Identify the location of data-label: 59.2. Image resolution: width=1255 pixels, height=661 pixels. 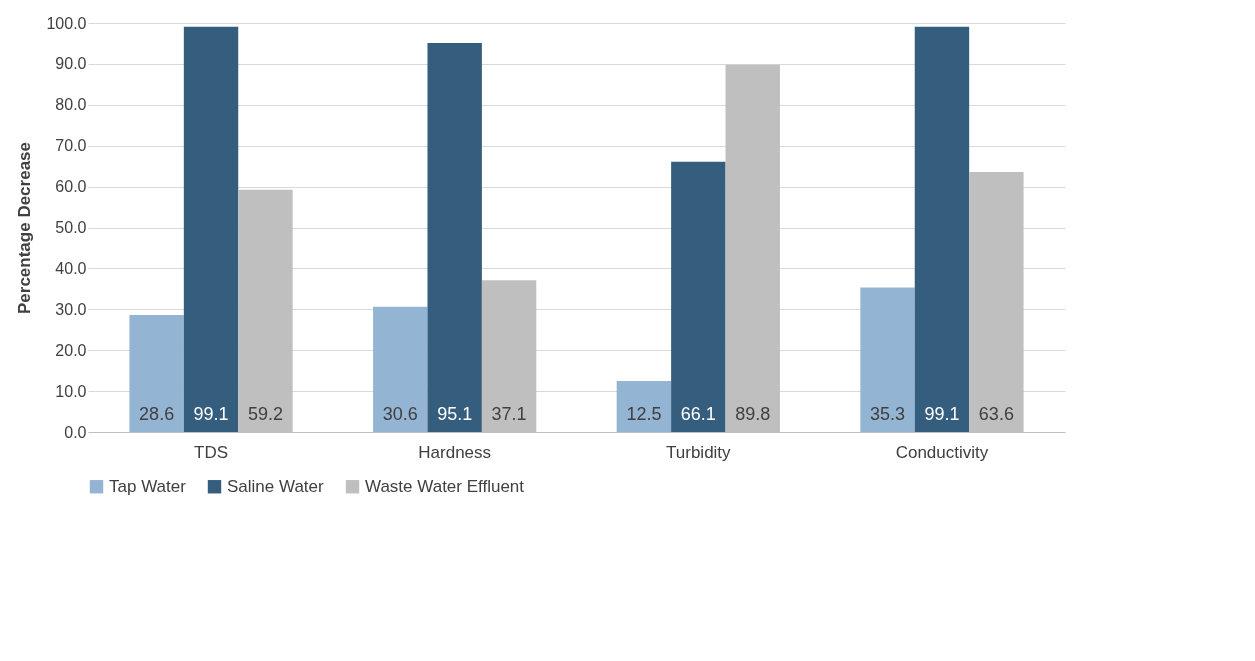
(265, 414).